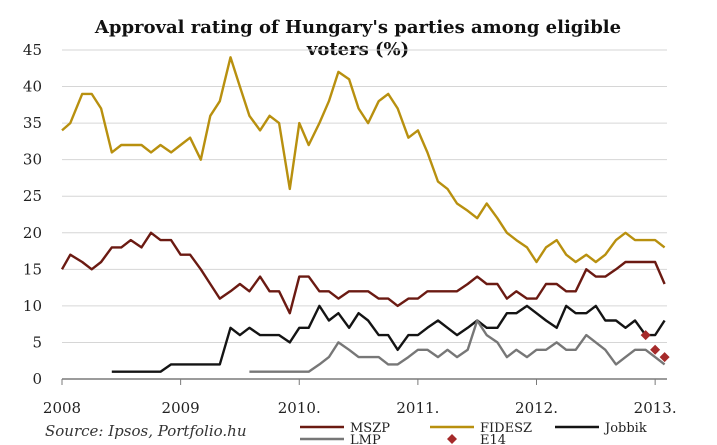 The image size is (717, 445). What do you see at coordinates (32, 306) in the screenshot?
I see `y-tick-label: 10` at bounding box center [32, 306].